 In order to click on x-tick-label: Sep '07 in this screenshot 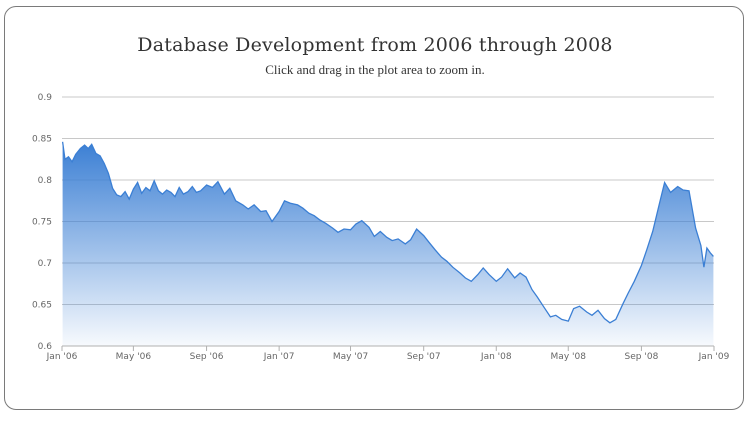, I will do `click(424, 357)`.